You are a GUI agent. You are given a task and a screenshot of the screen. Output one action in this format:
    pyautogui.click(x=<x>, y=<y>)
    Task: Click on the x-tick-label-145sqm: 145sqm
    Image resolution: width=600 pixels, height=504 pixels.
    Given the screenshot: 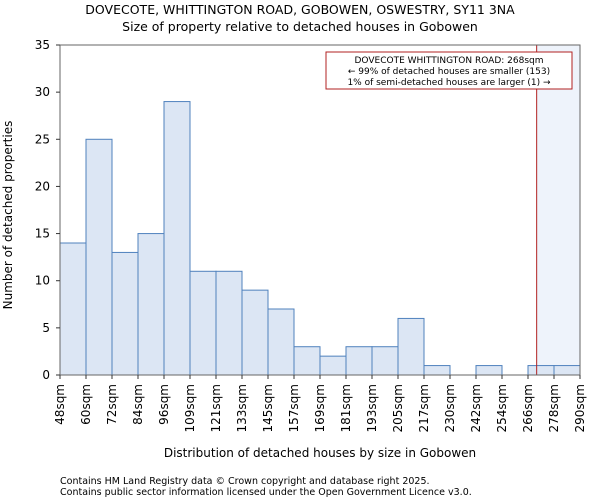 What is the action you would take?
    pyautogui.click(x=268, y=408)
    